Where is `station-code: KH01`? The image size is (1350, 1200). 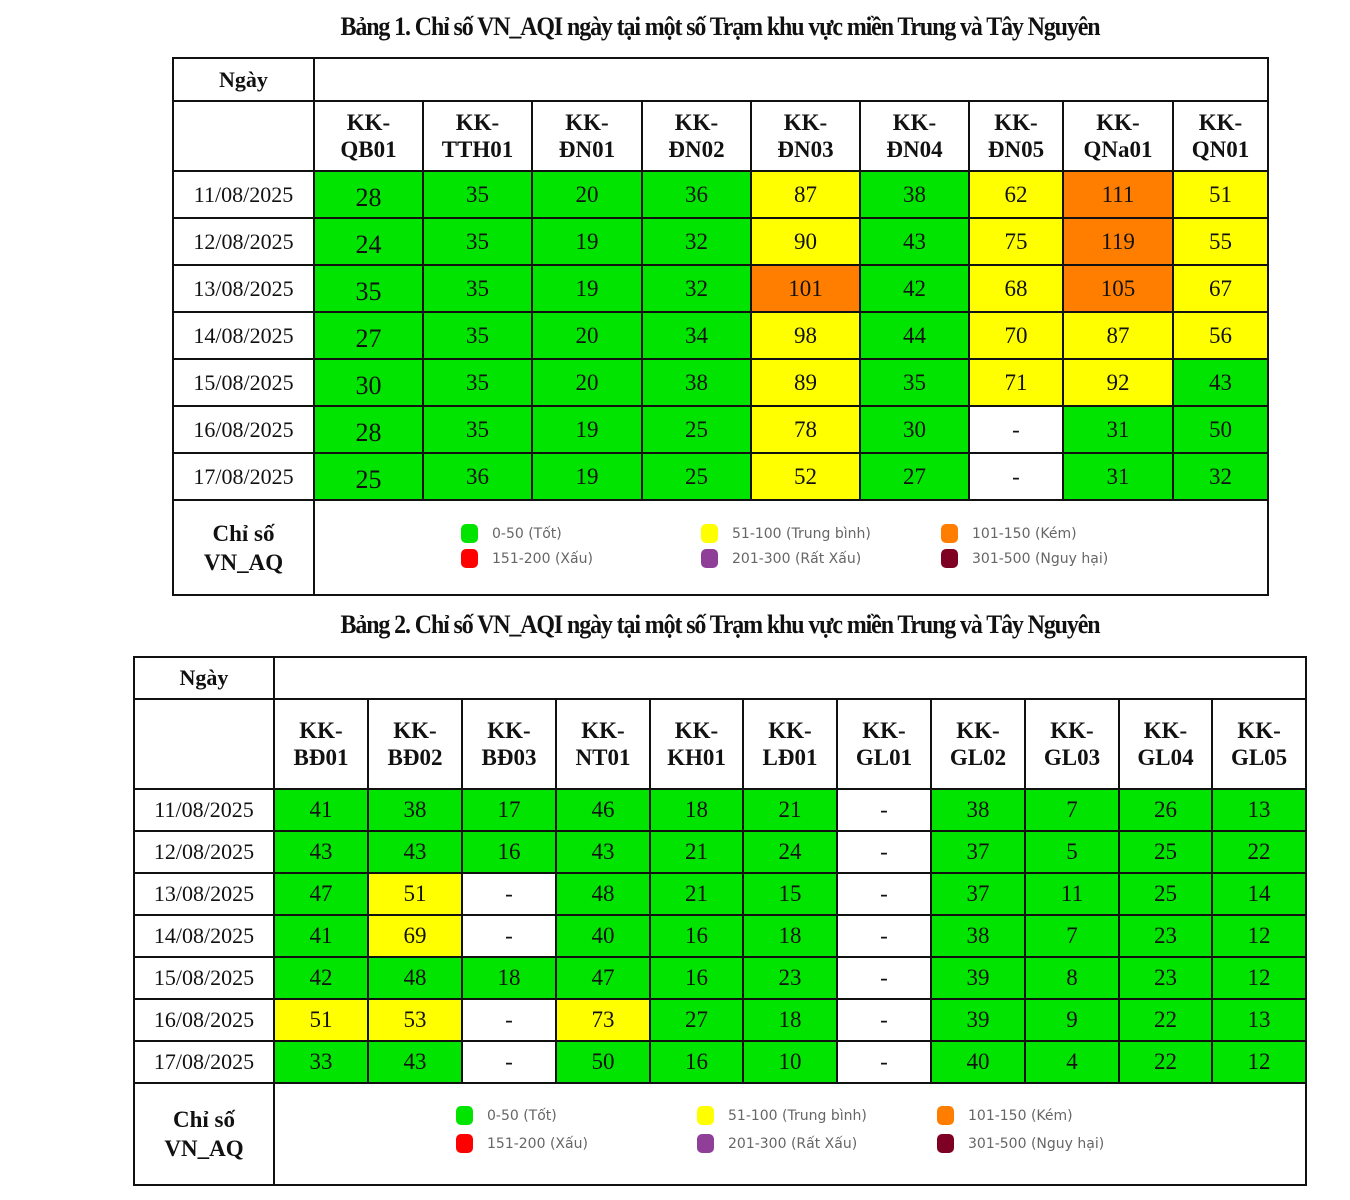
station-code: KH01 is located at coordinates (696, 757).